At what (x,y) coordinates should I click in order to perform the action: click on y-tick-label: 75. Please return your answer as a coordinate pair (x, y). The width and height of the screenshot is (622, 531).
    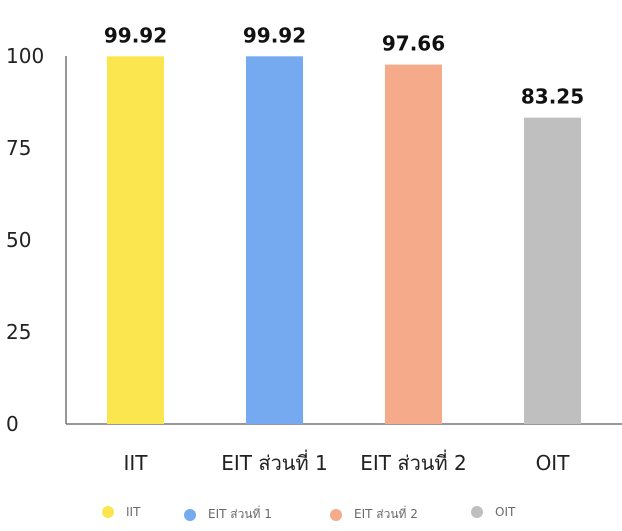
    Looking at the image, I should click on (18, 148).